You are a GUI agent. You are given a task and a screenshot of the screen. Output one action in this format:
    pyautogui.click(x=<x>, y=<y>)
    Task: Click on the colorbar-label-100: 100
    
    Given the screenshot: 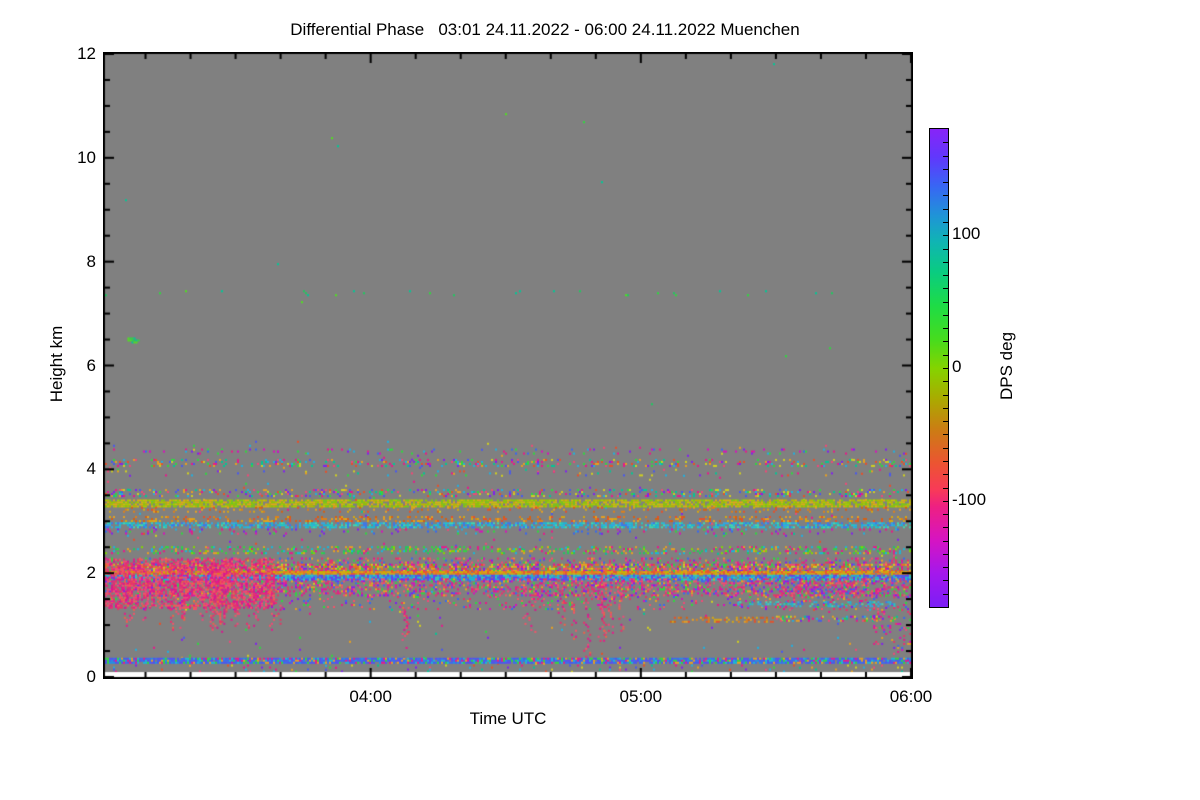 What is the action you would take?
    pyautogui.click(x=966, y=234)
    